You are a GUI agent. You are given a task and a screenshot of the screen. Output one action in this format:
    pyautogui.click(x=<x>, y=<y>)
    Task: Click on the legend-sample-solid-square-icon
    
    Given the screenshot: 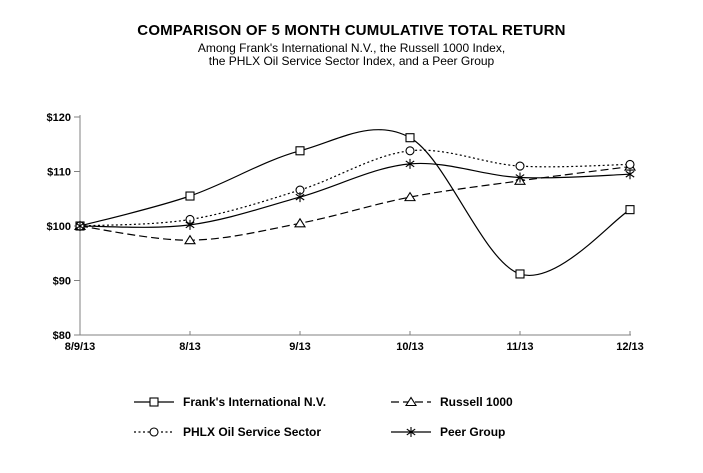 What is the action you would take?
    pyautogui.click(x=154, y=402)
    